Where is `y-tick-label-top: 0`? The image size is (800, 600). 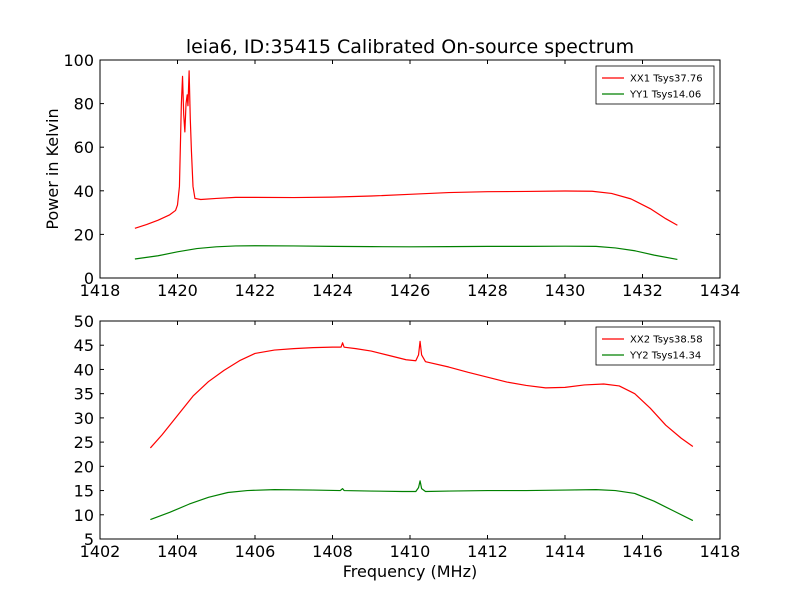
y-tick-label-top: 0 is located at coordinates (89, 278).